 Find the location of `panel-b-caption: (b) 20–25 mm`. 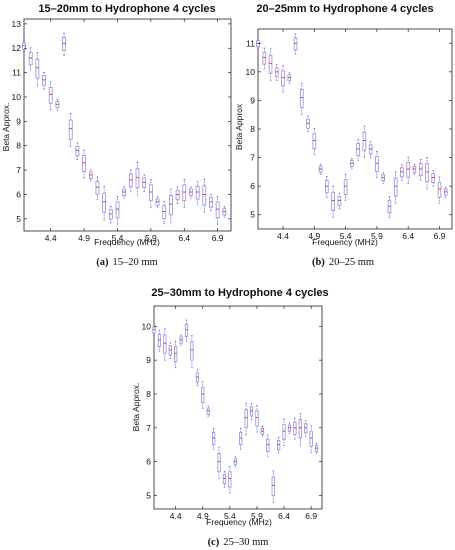

panel-b-caption: (b) 20–25 mm is located at coordinates (343, 262).